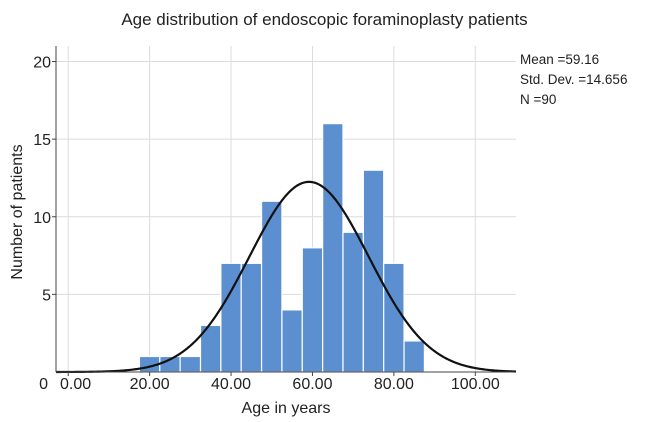 The height and width of the screenshot is (422, 649). Describe the element at coordinates (17, 212) in the screenshot. I see `y-axis-label: Number of patients` at that location.